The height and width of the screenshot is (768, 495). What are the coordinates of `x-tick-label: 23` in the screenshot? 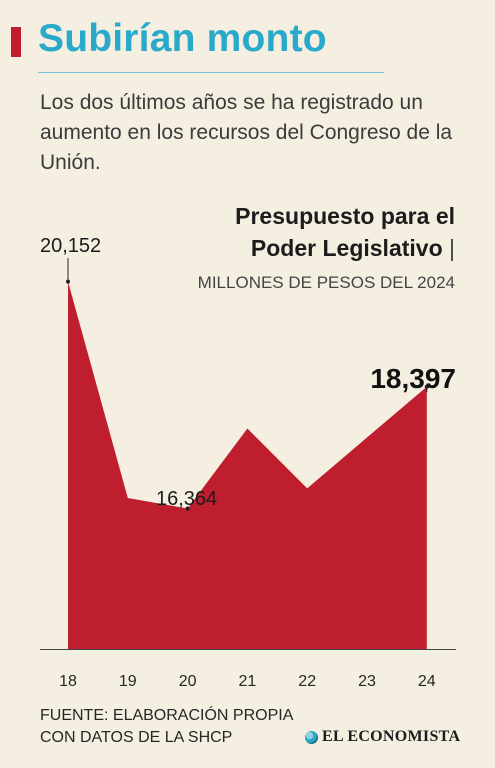 It's located at (367, 681).